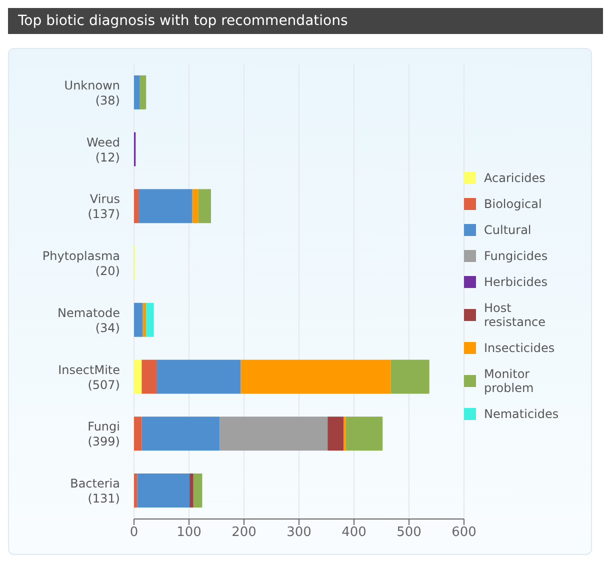  Describe the element at coordinates (305, 21) in the screenshot. I see `chart-title: Top biotic diagnosis with top recommendations` at that location.